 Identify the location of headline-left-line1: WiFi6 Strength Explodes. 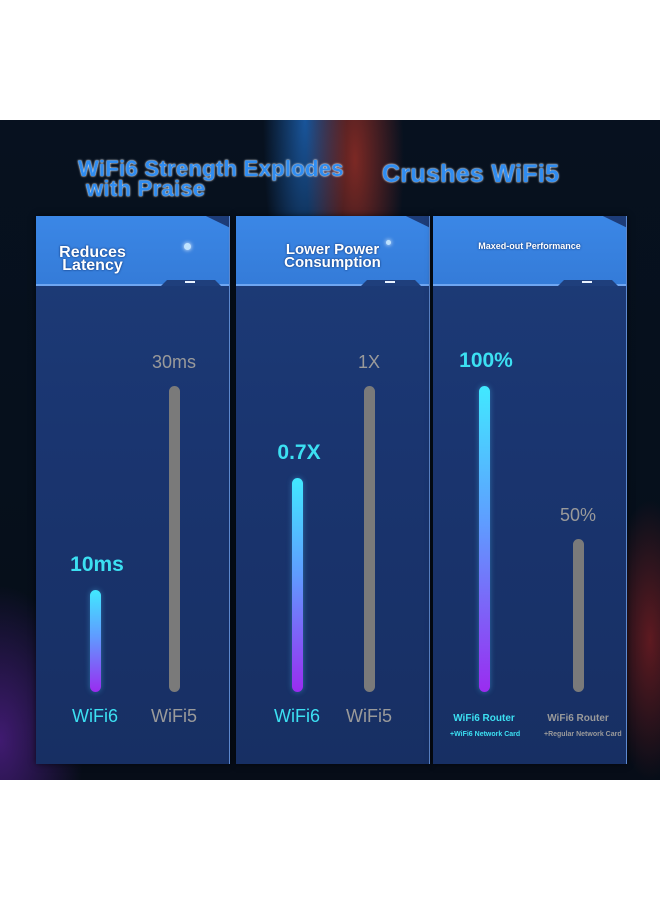
(211, 168).